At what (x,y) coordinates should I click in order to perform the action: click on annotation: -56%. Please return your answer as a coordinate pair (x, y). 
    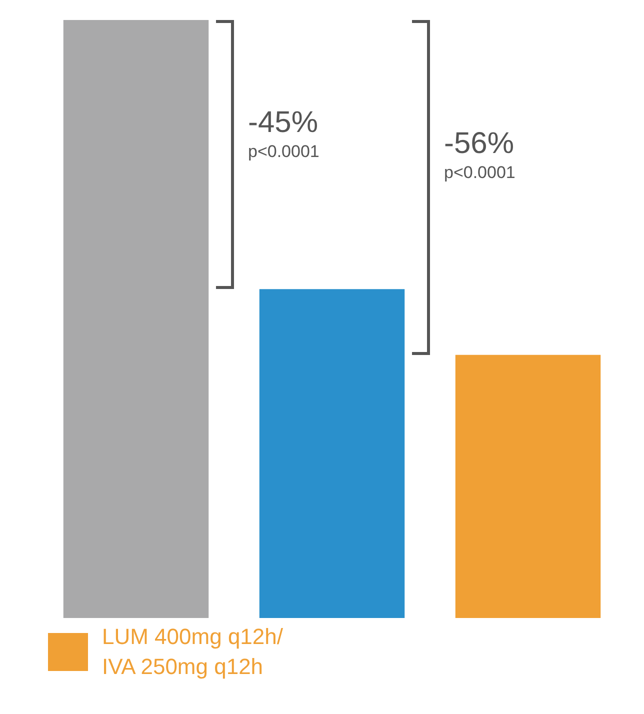
    Looking at the image, I should click on (479, 144).